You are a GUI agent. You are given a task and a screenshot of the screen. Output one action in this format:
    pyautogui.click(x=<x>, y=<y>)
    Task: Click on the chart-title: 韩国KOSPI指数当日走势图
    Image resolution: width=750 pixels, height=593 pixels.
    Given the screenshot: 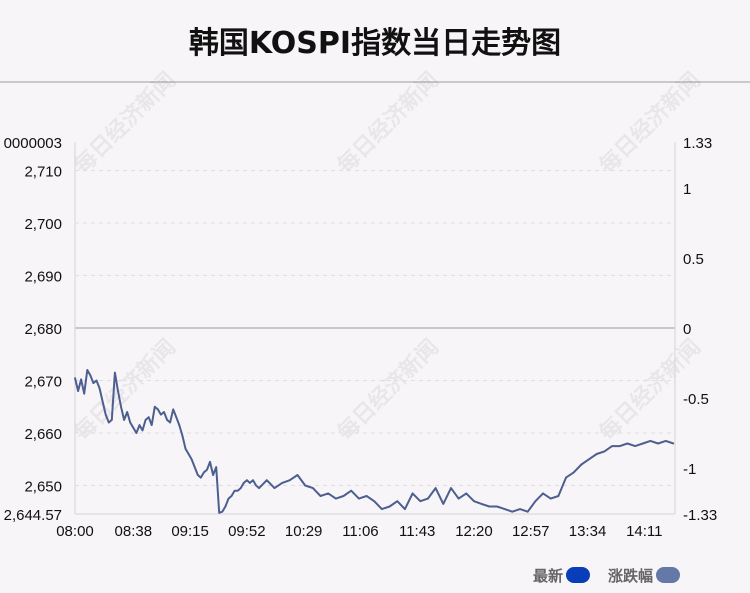 What is the action you would take?
    pyautogui.click(x=375, y=43)
    